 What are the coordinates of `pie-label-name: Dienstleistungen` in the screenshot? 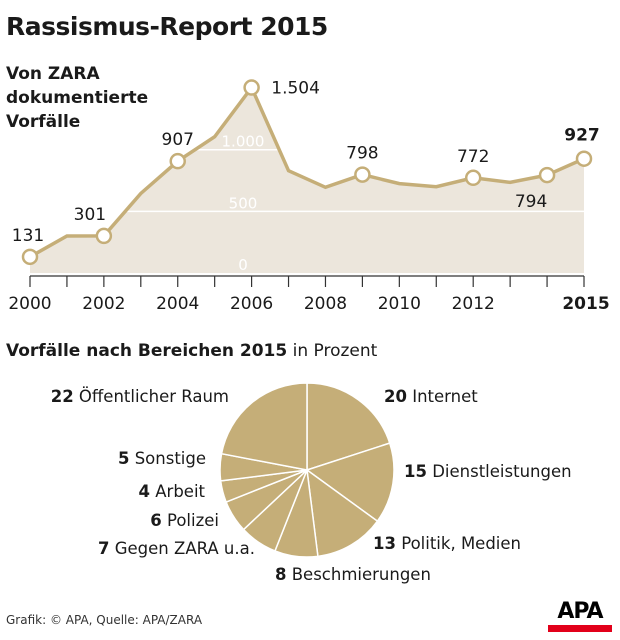 It's located at (499, 471).